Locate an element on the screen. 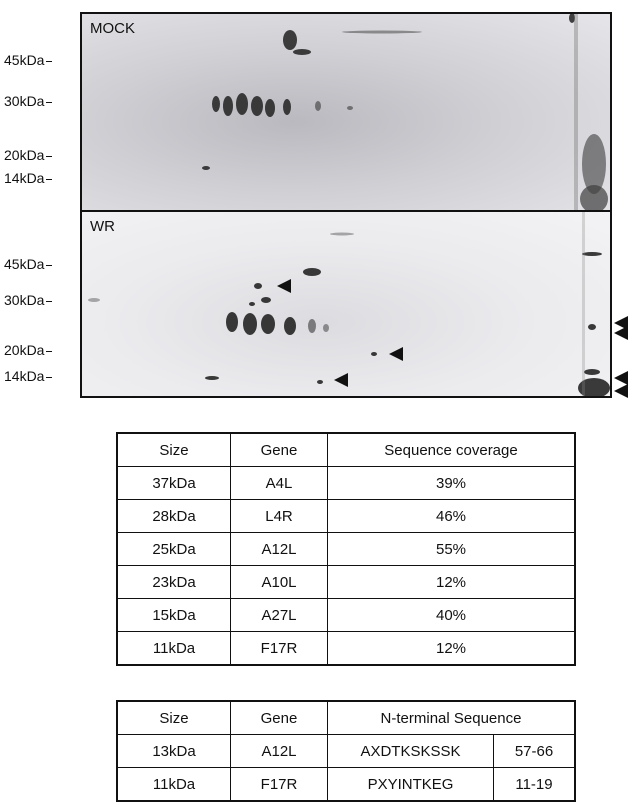 Image resolution: width=630 pixels, height=808 pixels. wr-marker-30: 30kDa is located at coordinates (28, 300).